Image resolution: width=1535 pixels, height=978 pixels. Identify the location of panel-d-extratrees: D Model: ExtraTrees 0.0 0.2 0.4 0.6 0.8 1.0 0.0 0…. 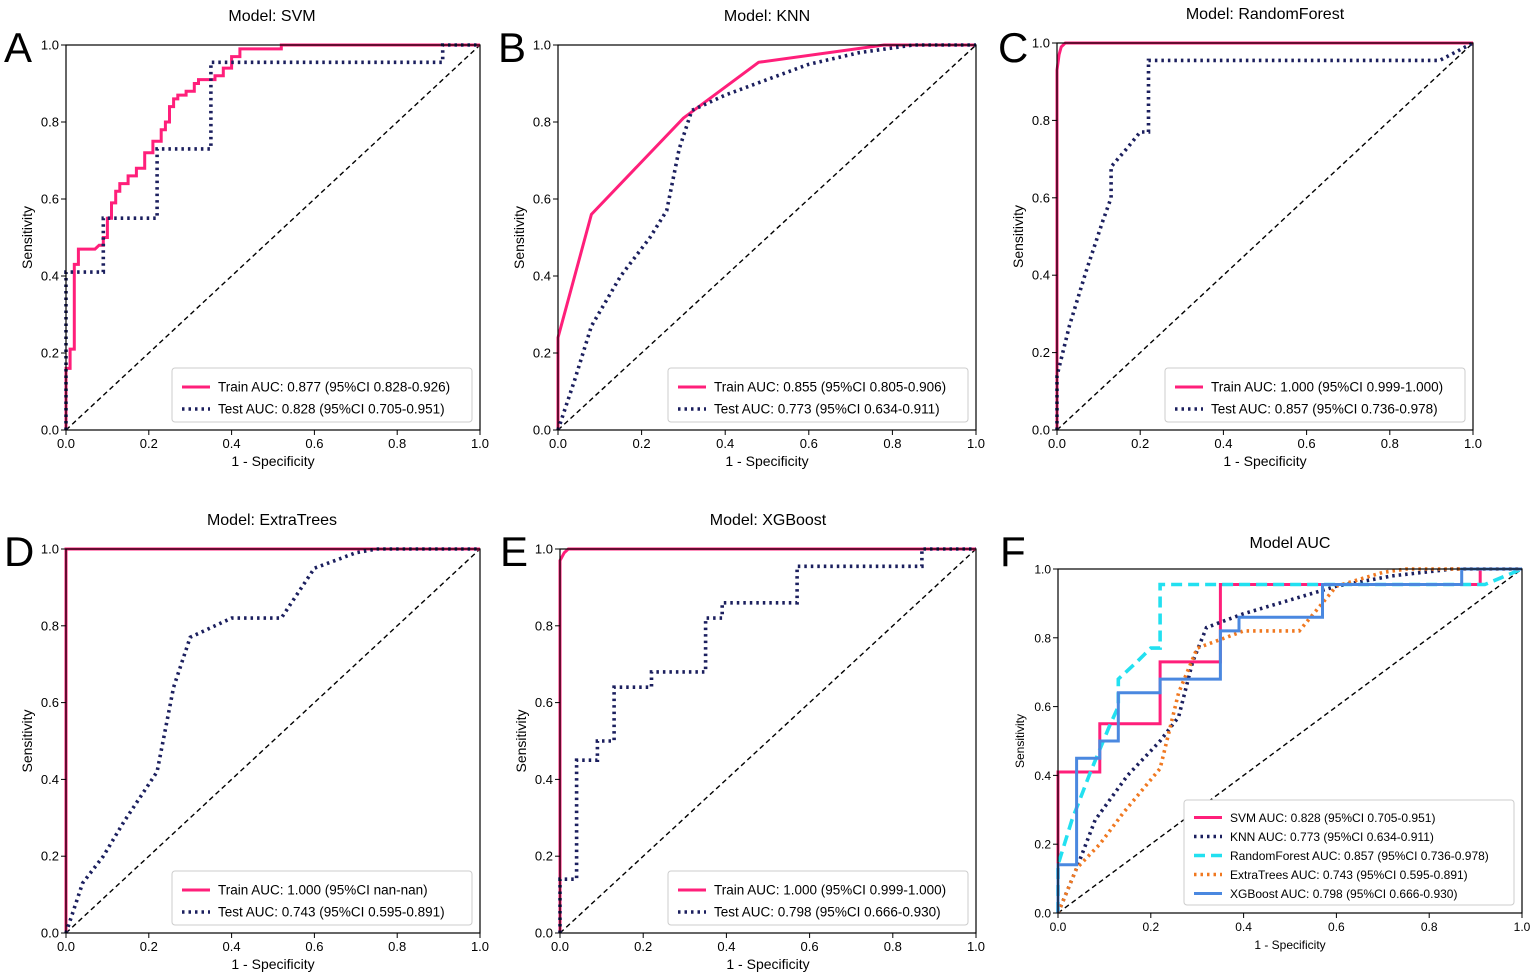
(246, 742).